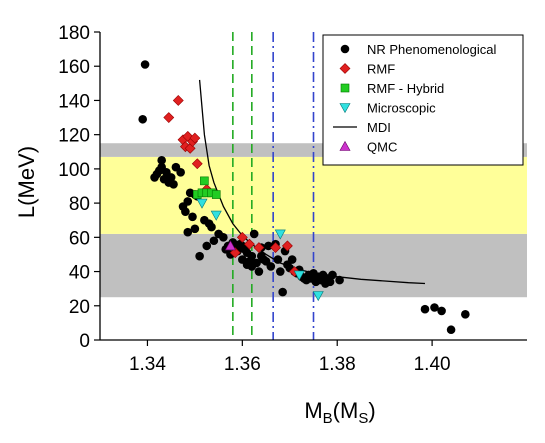  I want to click on x-tick-label-2: 1.38, so click(337, 364).